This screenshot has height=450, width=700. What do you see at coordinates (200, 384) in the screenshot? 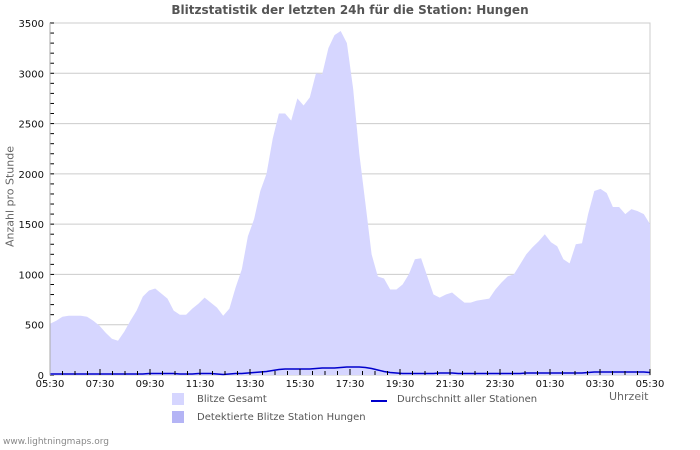
I see `x-tick-label: 11:30` at bounding box center [200, 384].